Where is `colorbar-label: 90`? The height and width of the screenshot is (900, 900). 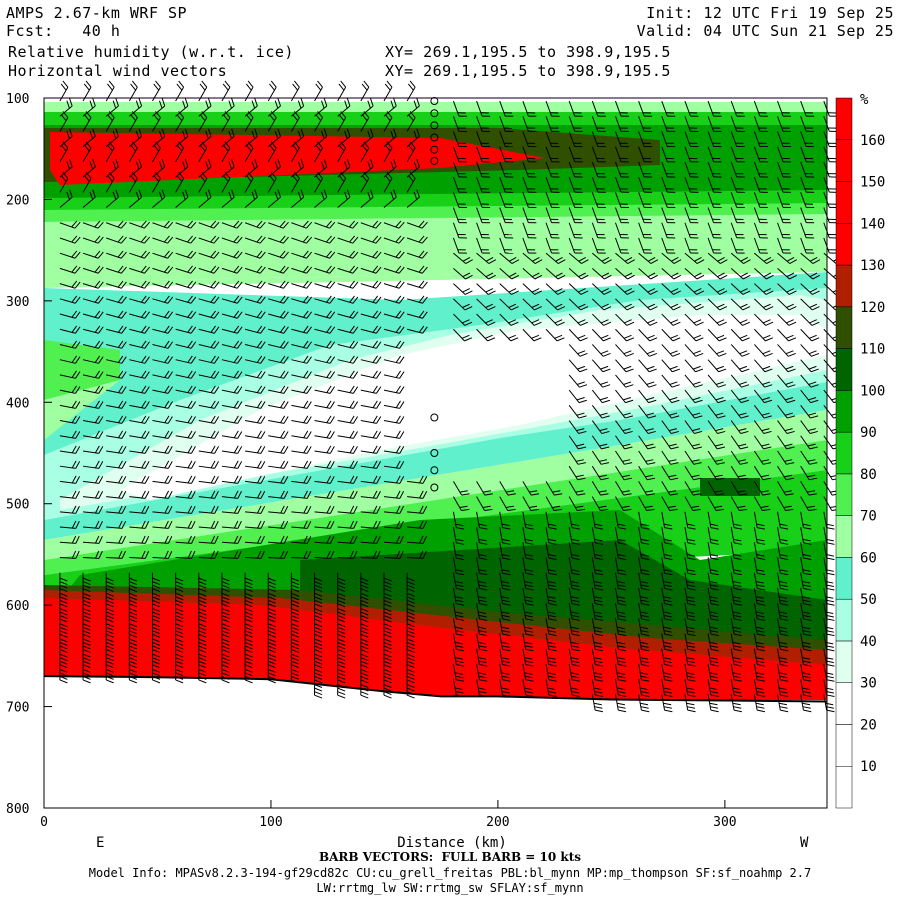 colorbar-label: 90 is located at coordinates (868, 433).